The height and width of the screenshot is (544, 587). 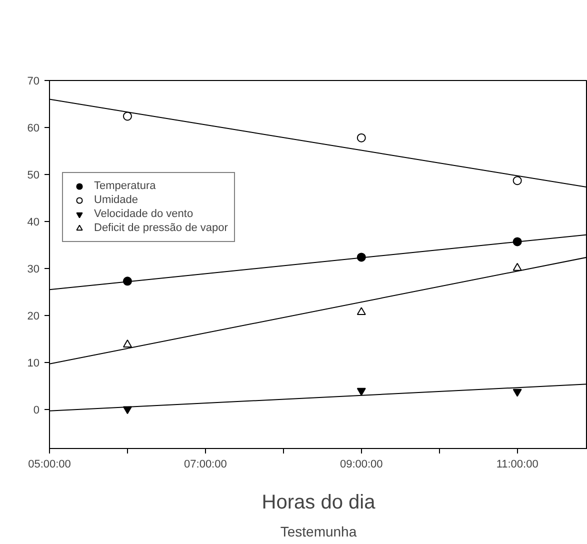 I want to click on y-tick-label: 30, so click(x=33, y=269).